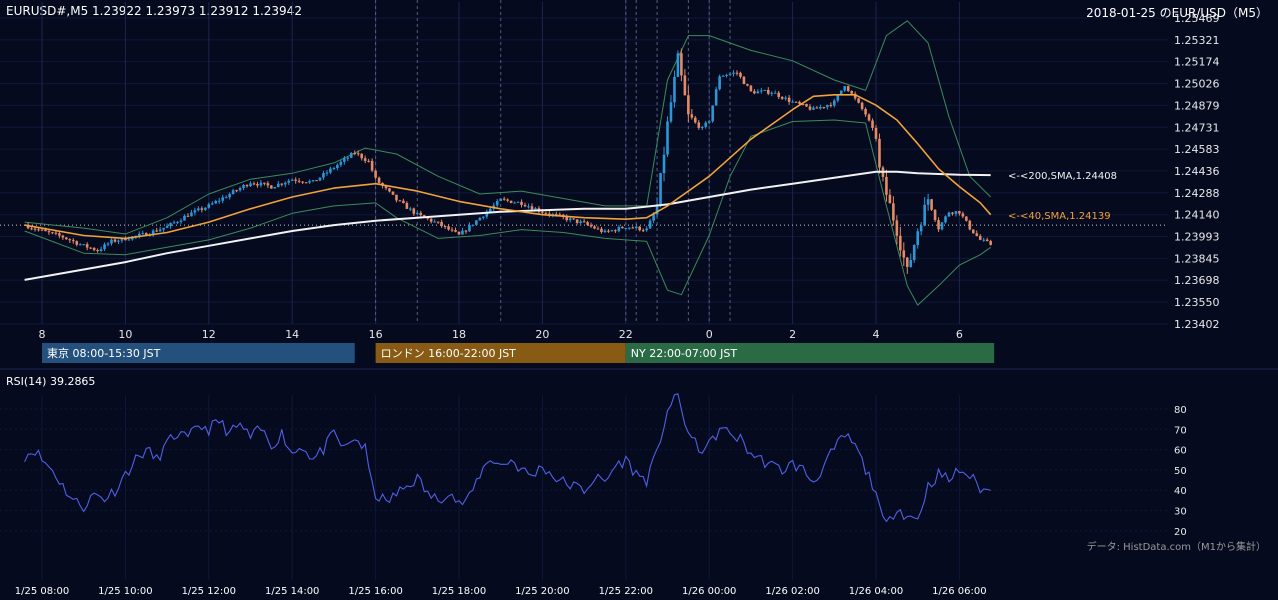 Image resolution: width=1278 pixels, height=600 pixels. Describe the element at coordinates (209, 334) in the screenshot. I see `time-tick-label: 12` at that location.